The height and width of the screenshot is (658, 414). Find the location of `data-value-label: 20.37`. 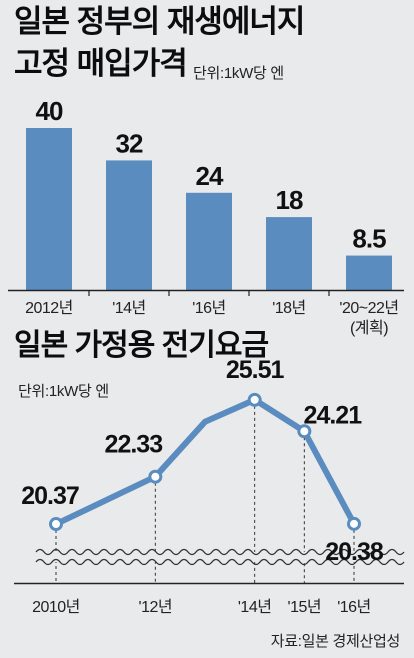

data-value-label: 20.37 is located at coordinates (50, 496).